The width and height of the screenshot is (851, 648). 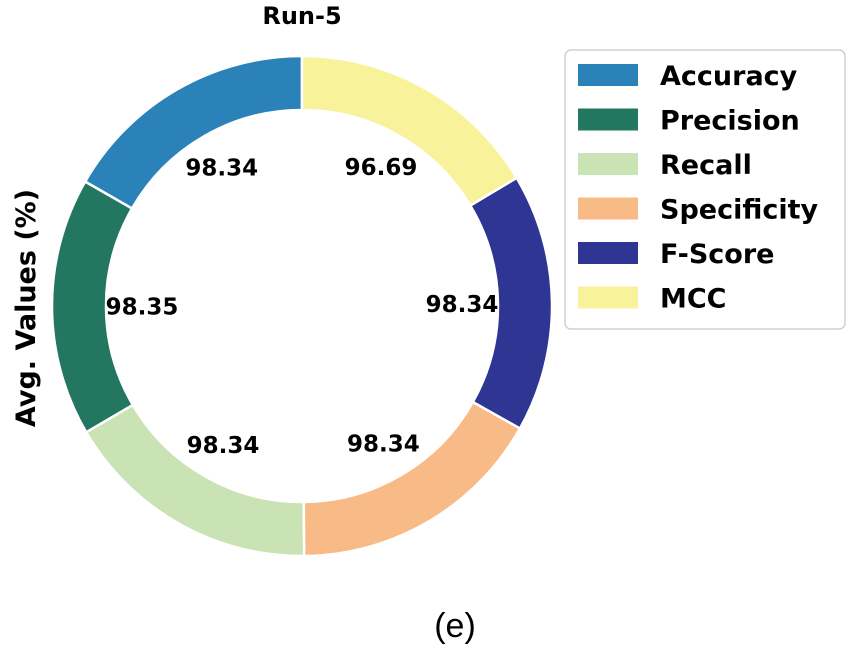 I want to click on value-label-accuracy: 98.34, so click(x=221, y=169).